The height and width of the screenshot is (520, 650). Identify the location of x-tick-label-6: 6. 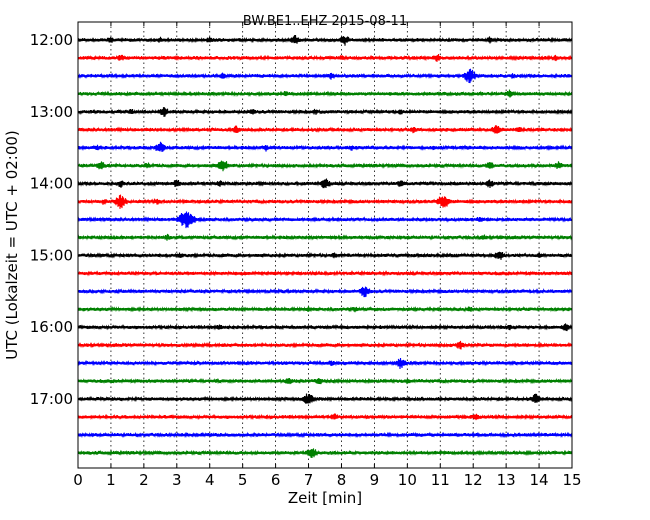
(276, 480).